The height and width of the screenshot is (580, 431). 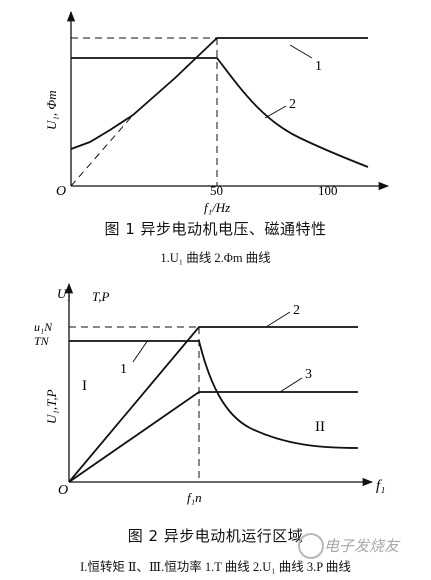 I want to click on fig2-curve-label-1: 1, so click(x=123, y=369).